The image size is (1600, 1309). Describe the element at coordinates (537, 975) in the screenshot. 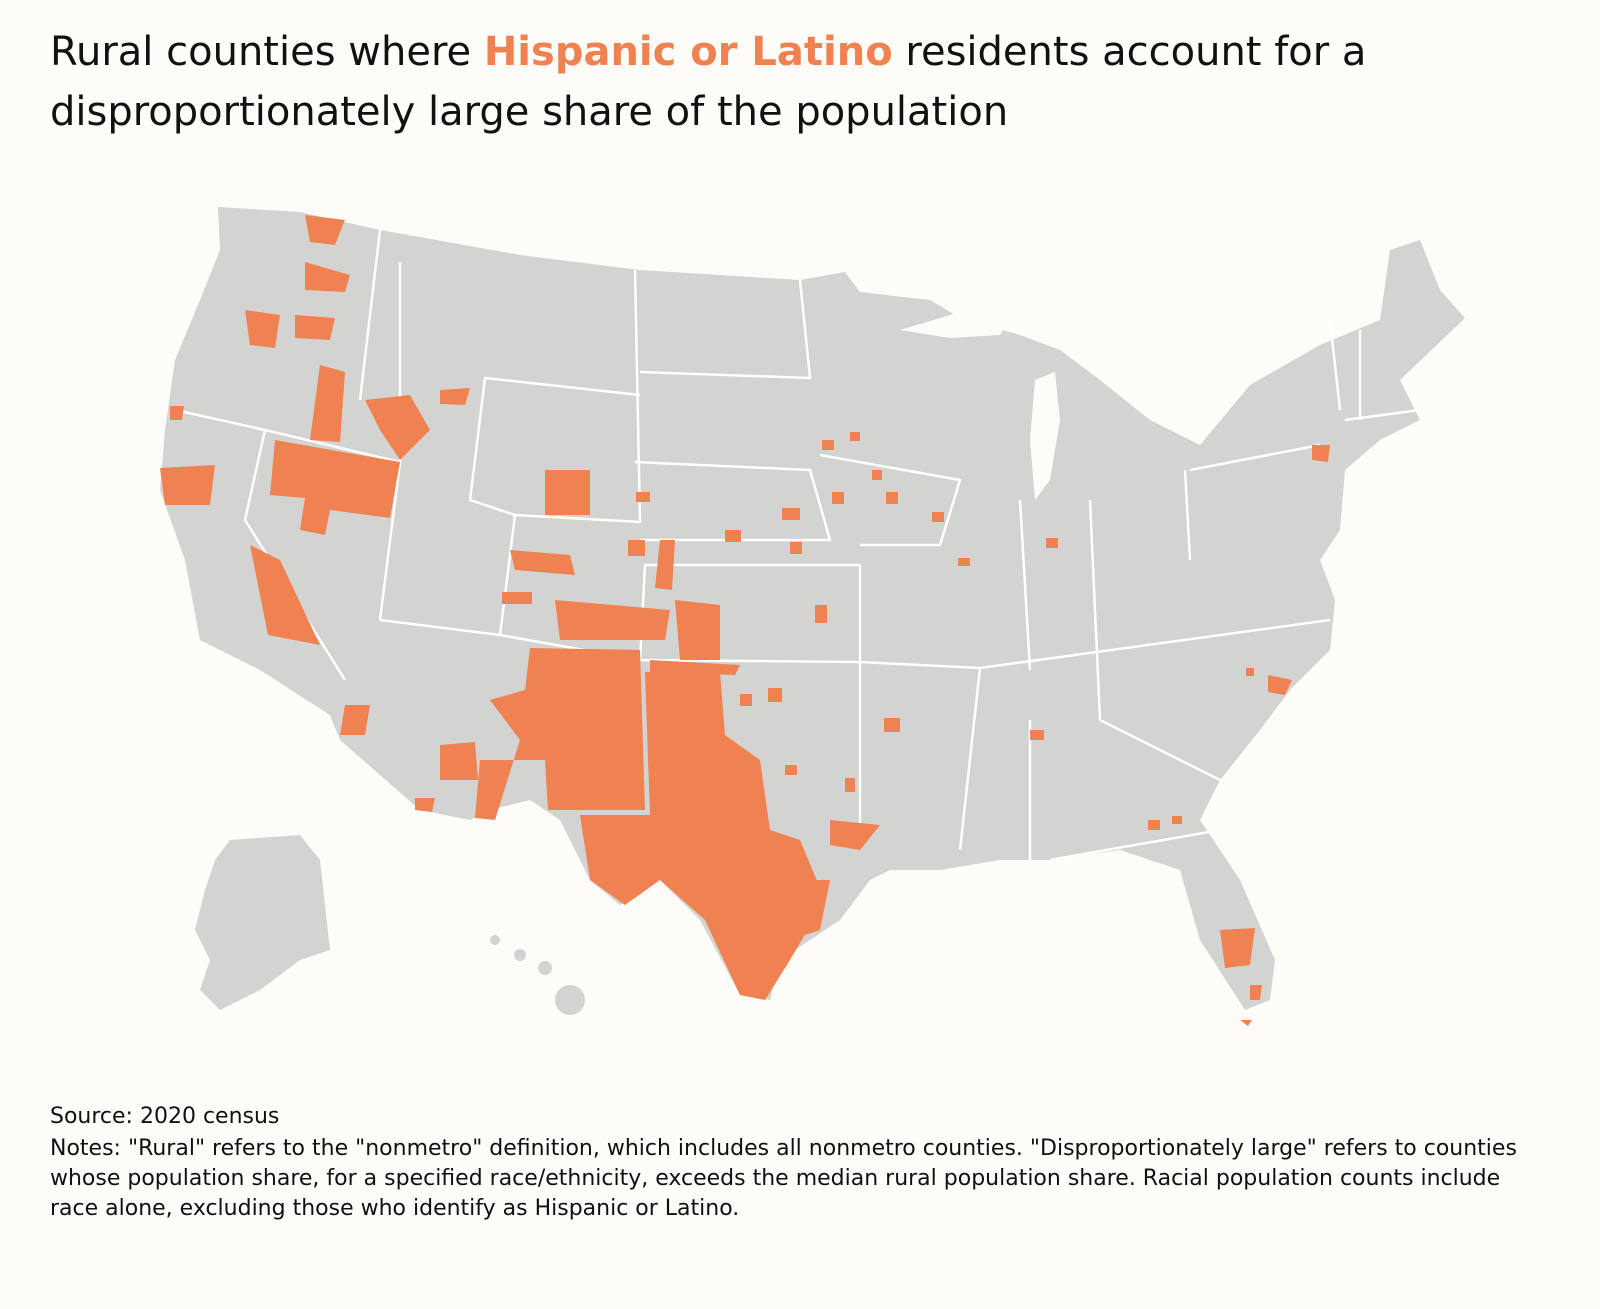

I see `hawaii` at that location.